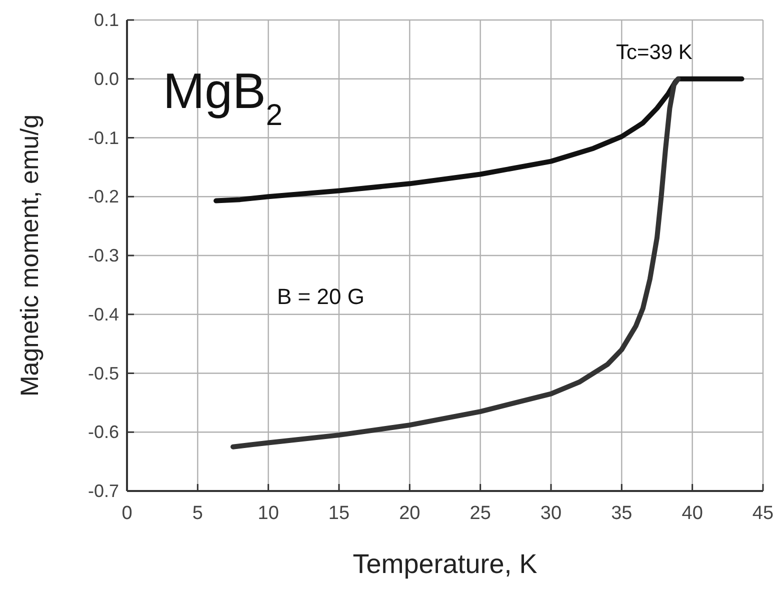 Image resolution: width=780 pixels, height=591 pixels. What do you see at coordinates (103, 138) in the screenshot?
I see `y-tick-label: -0.1` at bounding box center [103, 138].